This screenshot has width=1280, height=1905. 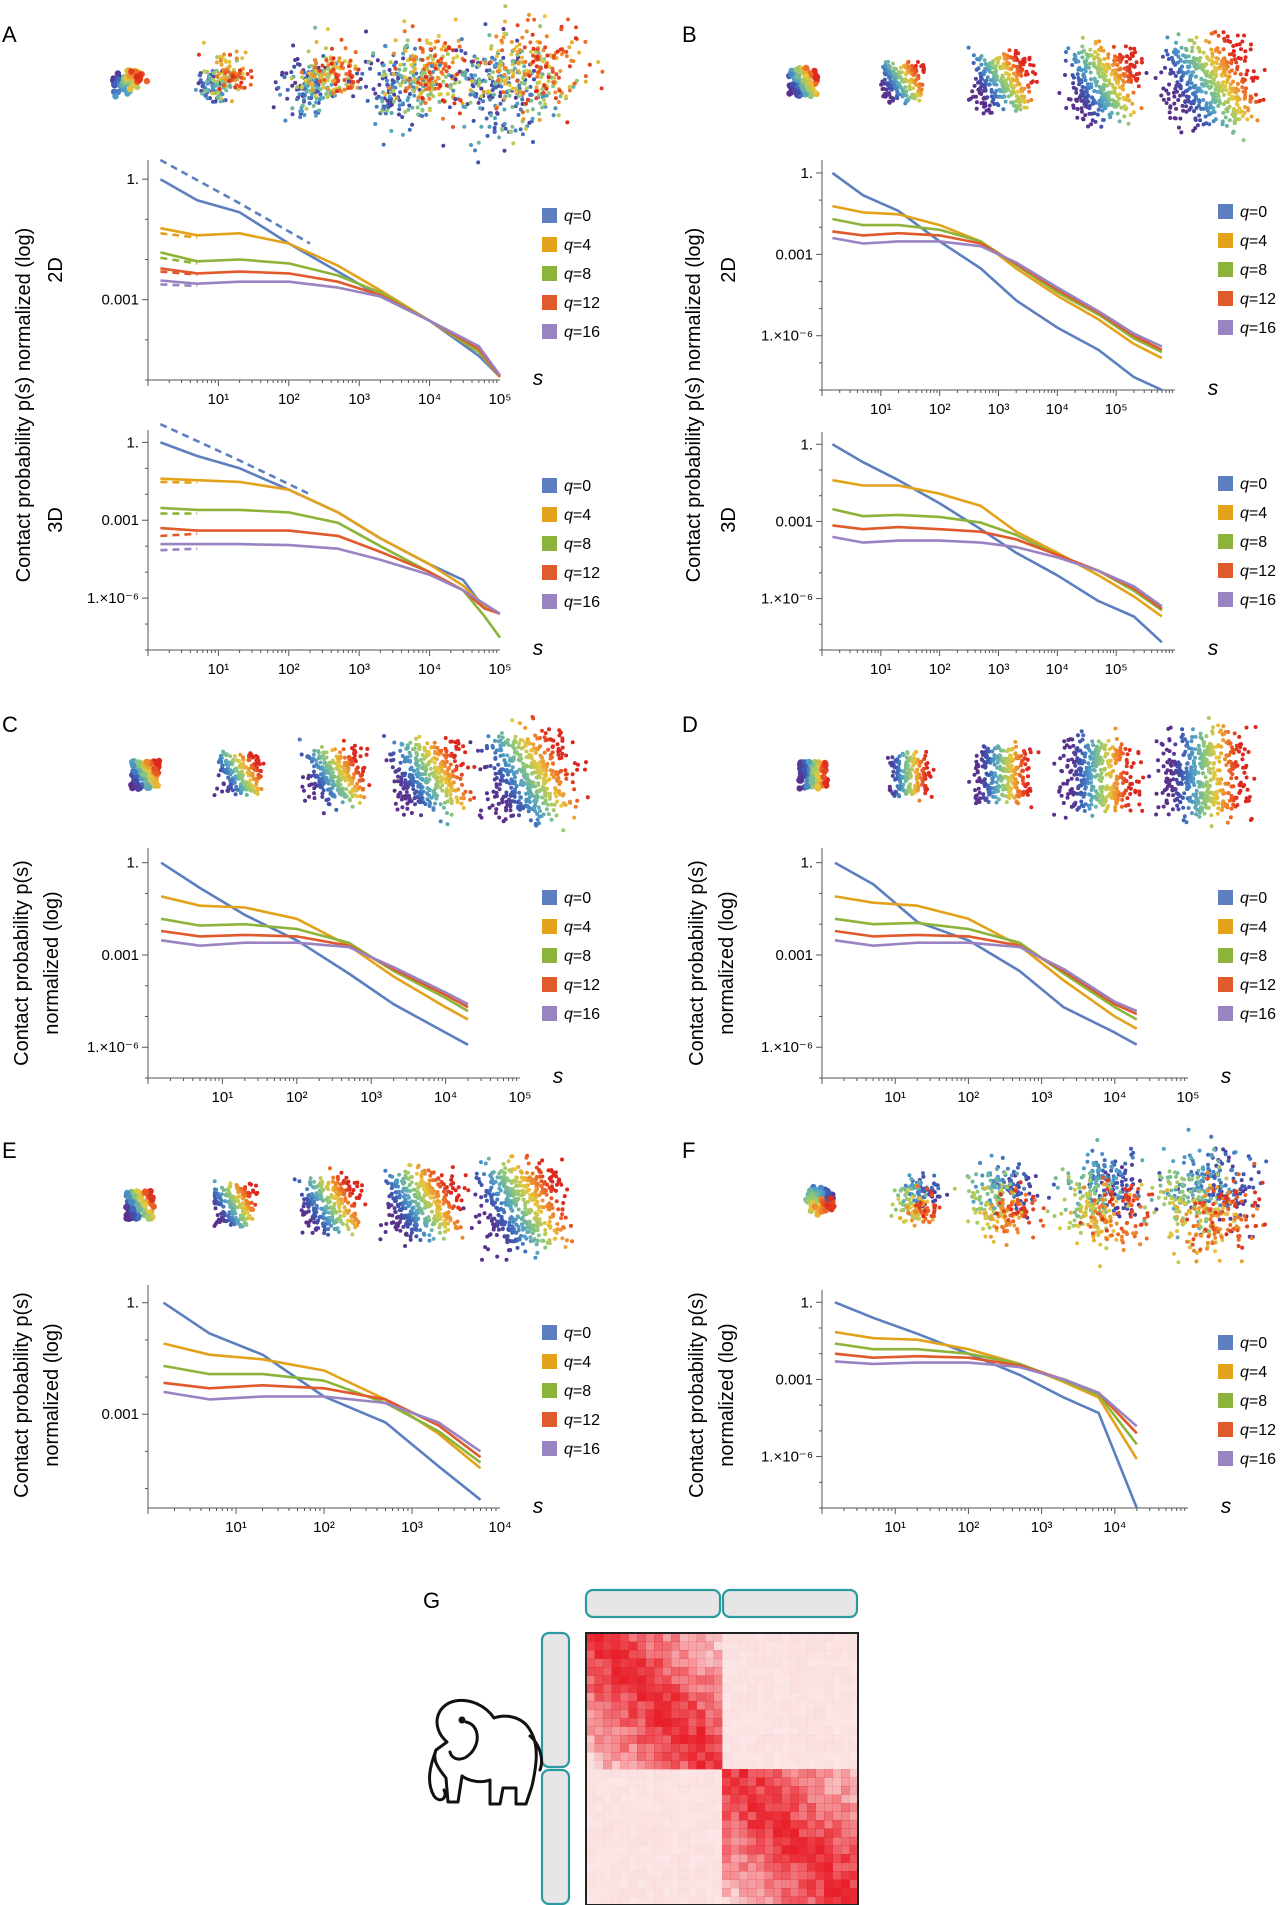 What do you see at coordinates (9, 1150) in the screenshot?
I see `panel-label-e: E` at bounding box center [9, 1150].